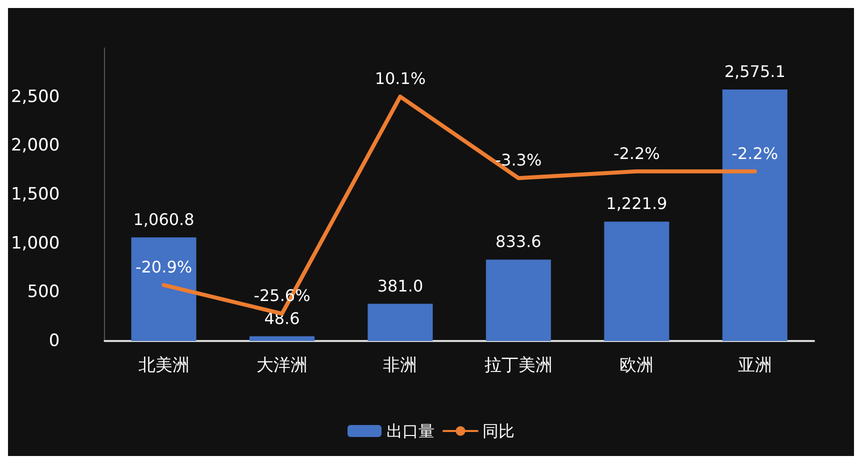 Image resolution: width=862 pixels, height=464 pixels. Describe the element at coordinates (637, 366) in the screenshot. I see `x-tick-label: 欧洲` at that location.